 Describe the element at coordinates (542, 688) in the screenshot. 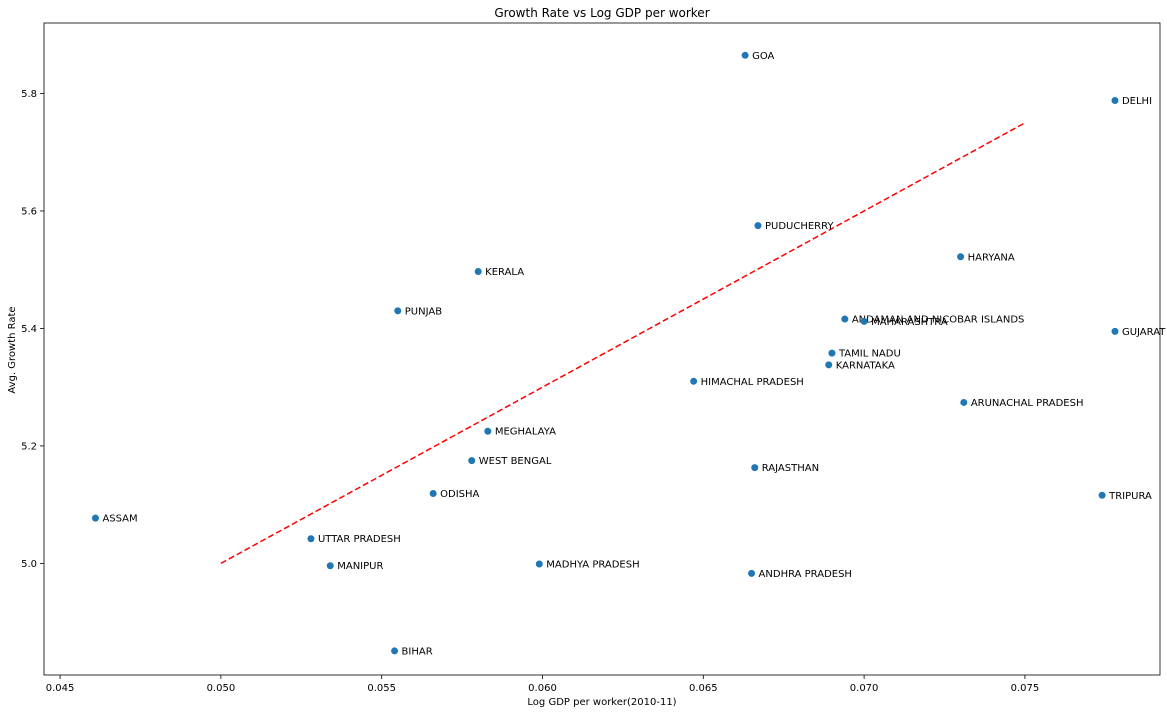

I see `x-tick-label: 0.060` at that location.